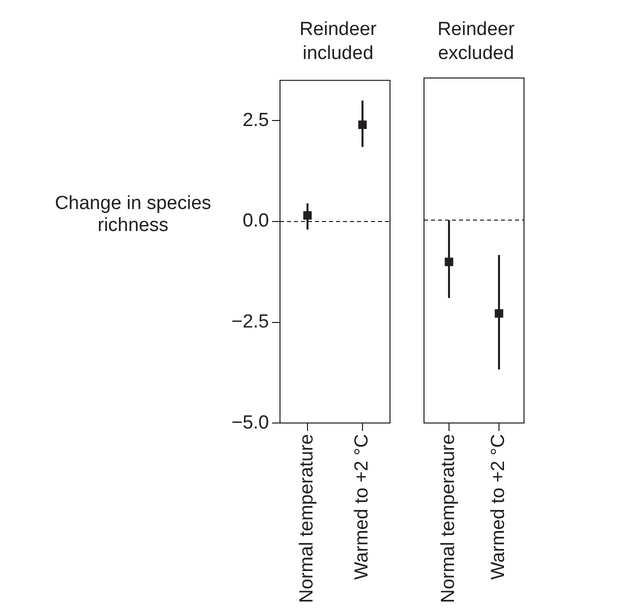 The image size is (640, 610). I want to click on y-axis-title: Change in species richness, so click(133, 215).